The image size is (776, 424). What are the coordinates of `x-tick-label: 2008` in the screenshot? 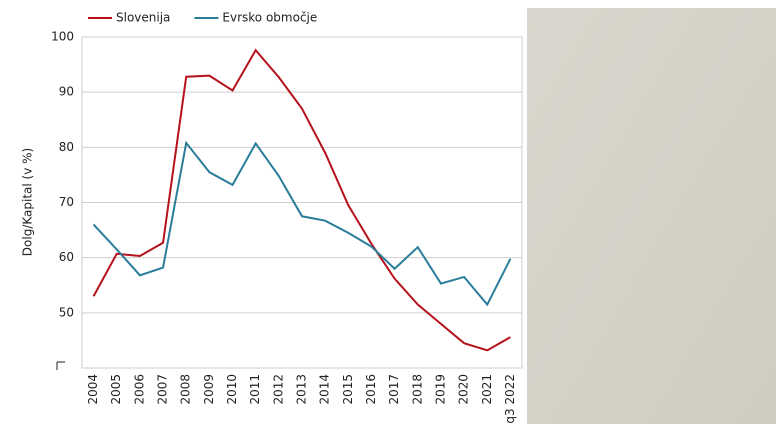 It's located at (186, 389).